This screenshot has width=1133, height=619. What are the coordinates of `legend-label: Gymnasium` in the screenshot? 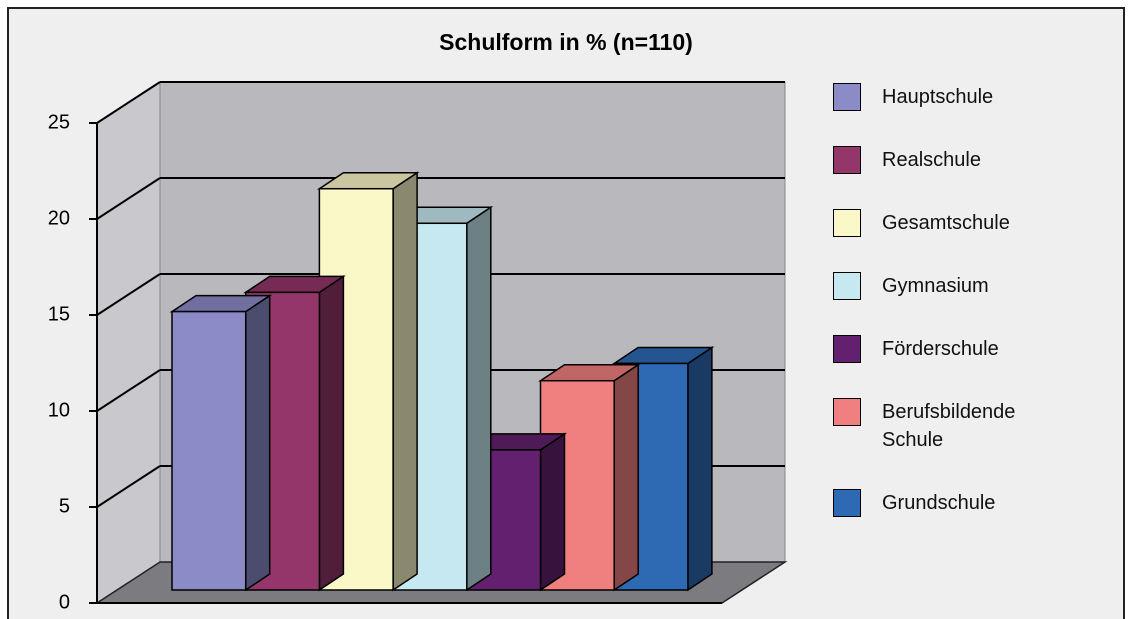 It's located at (935, 286).